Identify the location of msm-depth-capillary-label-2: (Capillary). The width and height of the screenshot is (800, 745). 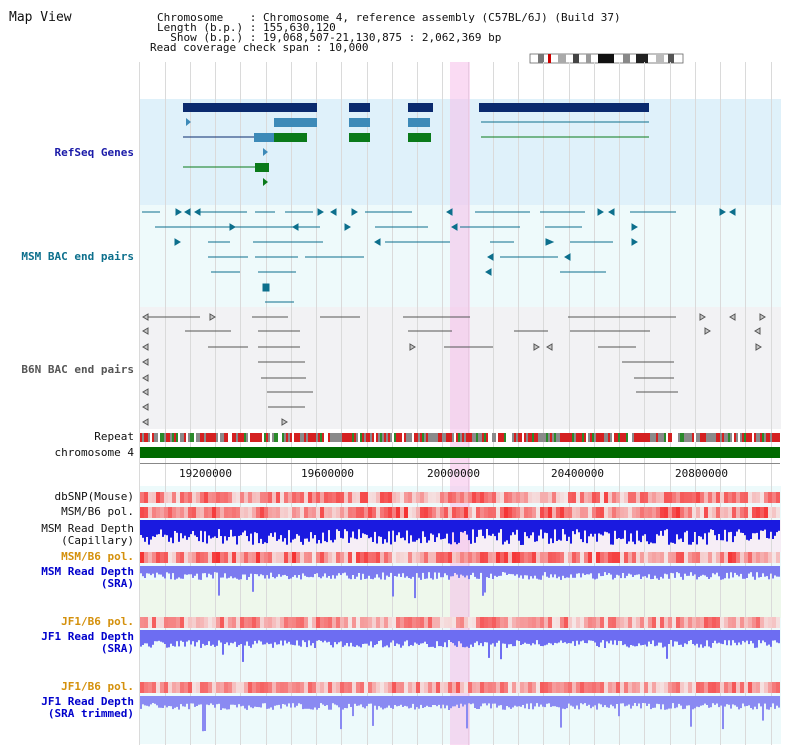
(97, 540).